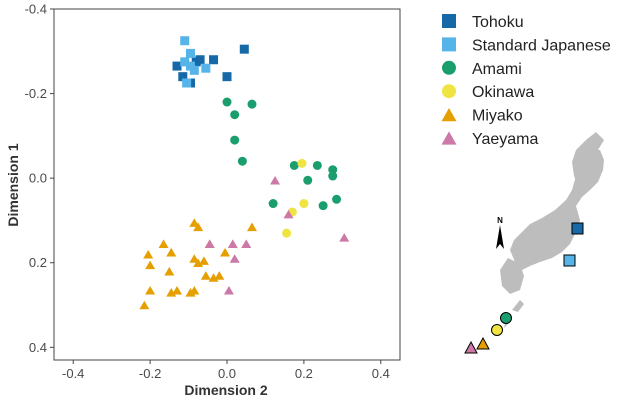 The image size is (630, 401). Describe the element at coordinates (534, 243) in the screenshot. I see `japan-map-icon: N` at that location.